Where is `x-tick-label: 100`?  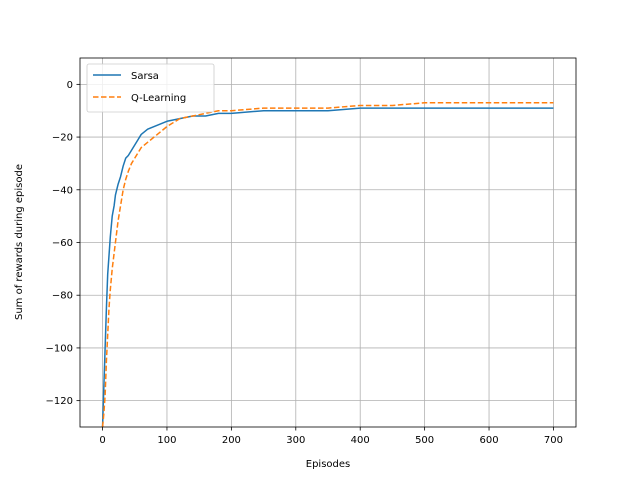 x-tick-label: 100 is located at coordinates (166, 440).